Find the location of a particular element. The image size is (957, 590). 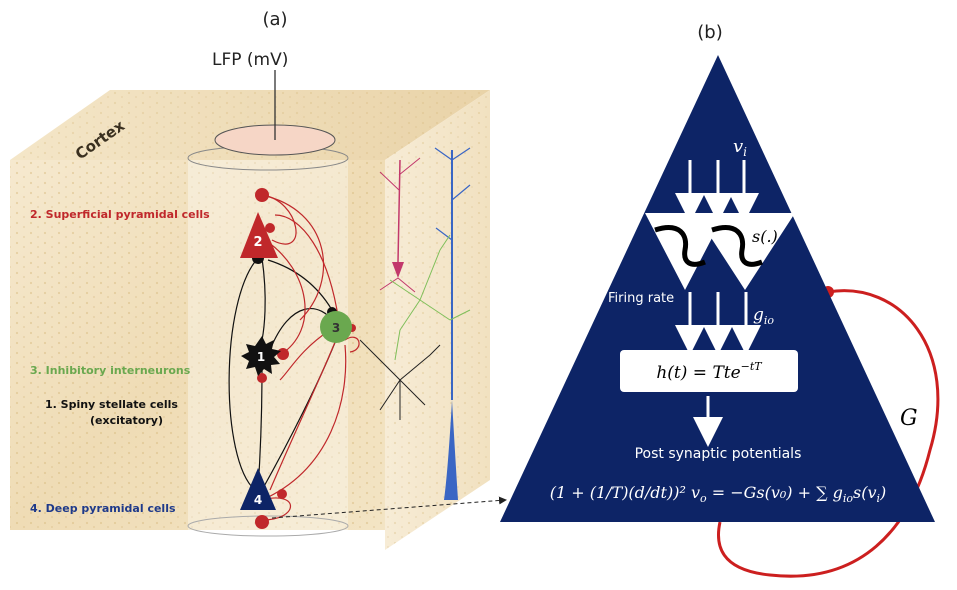

cell-4-number: 4 is located at coordinates (258, 500).